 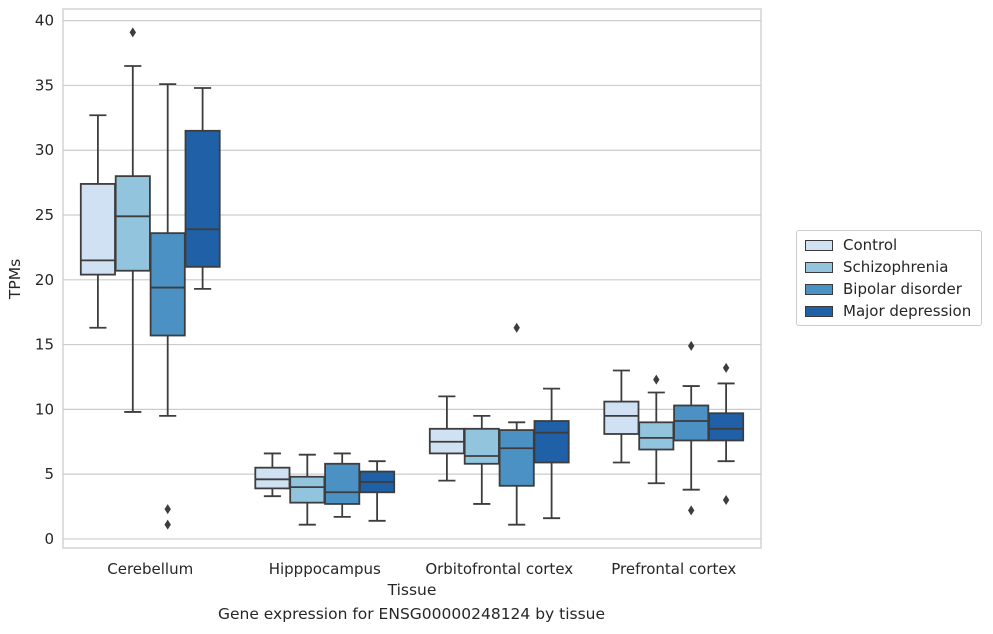 What do you see at coordinates (44, 150) in the screenshot?
I see `y-tick-label: 30` at bounding box center [44, 150].